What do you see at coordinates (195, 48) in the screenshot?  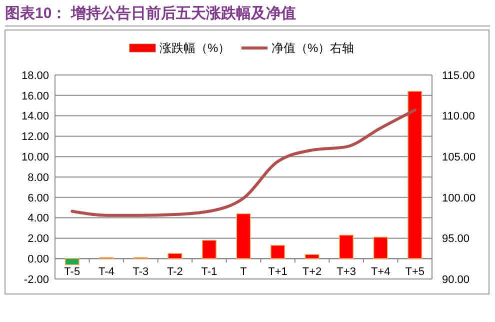 I see `legend-label: 涨跌幅（%）` at bounding box center [195, 48].